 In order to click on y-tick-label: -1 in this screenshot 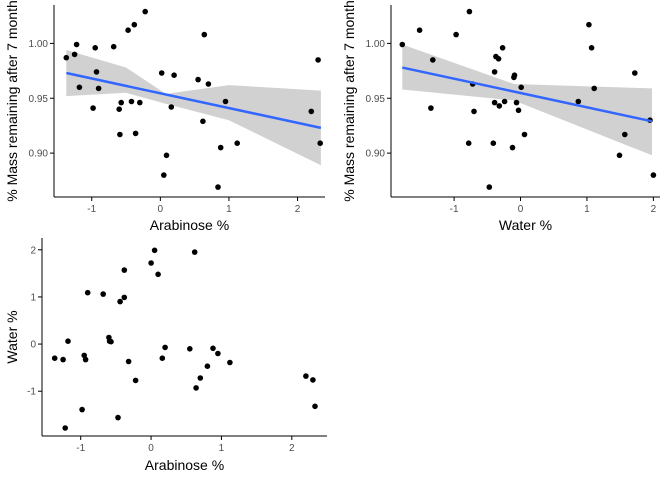, I will do `click(31, 392)`.